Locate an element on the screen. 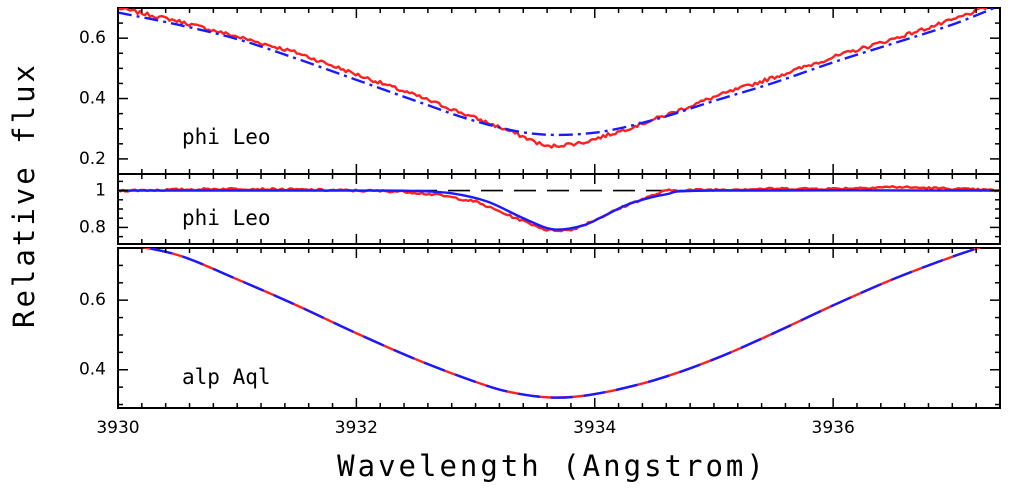 The height and width of the screenshot is (488, 1010). x-axis-title: Wavelength (Angstrom) is located at coordinates (552, 466).